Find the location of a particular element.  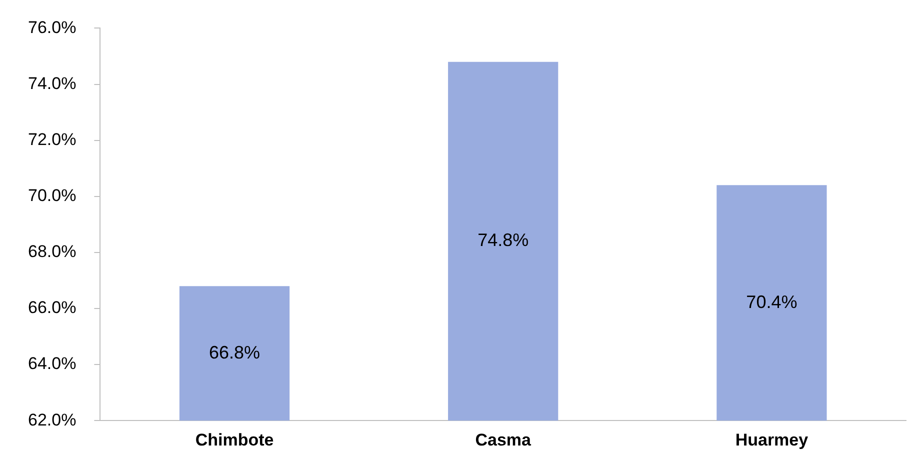

y-tick-label: 68.0% is located at coordinates (52, 252).